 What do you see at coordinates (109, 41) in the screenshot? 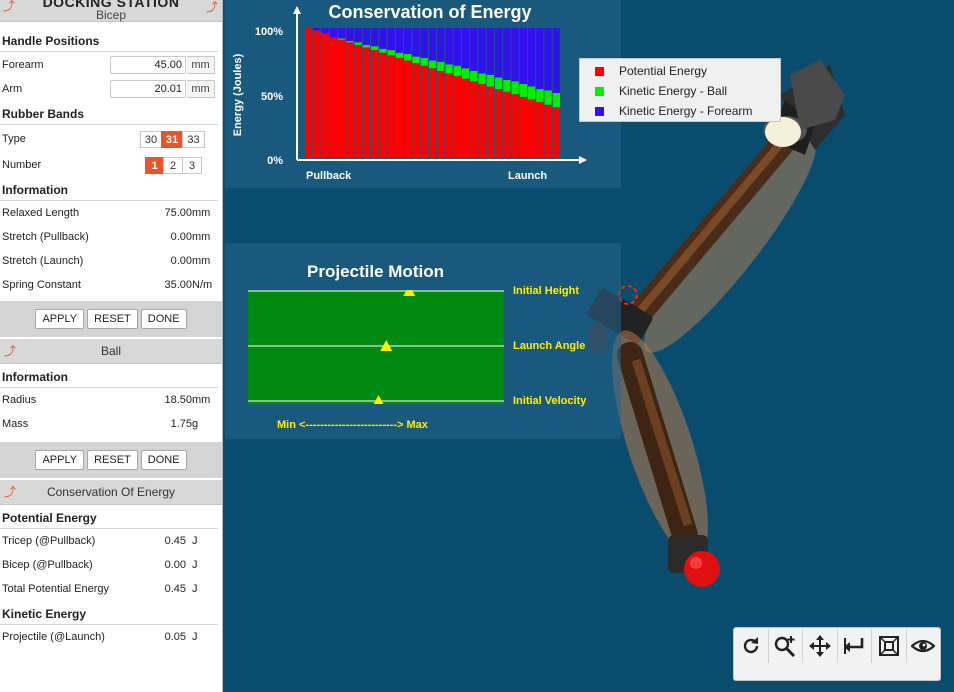
I see `handle-positions-heading: Handle Positions` at bounding box center [109, 41].